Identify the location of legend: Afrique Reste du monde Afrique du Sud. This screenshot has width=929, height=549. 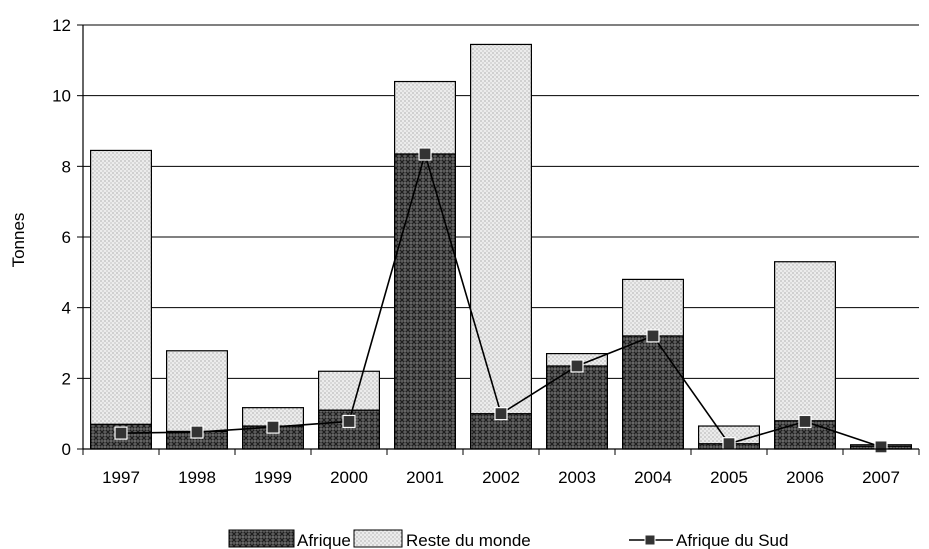
(508, 539).